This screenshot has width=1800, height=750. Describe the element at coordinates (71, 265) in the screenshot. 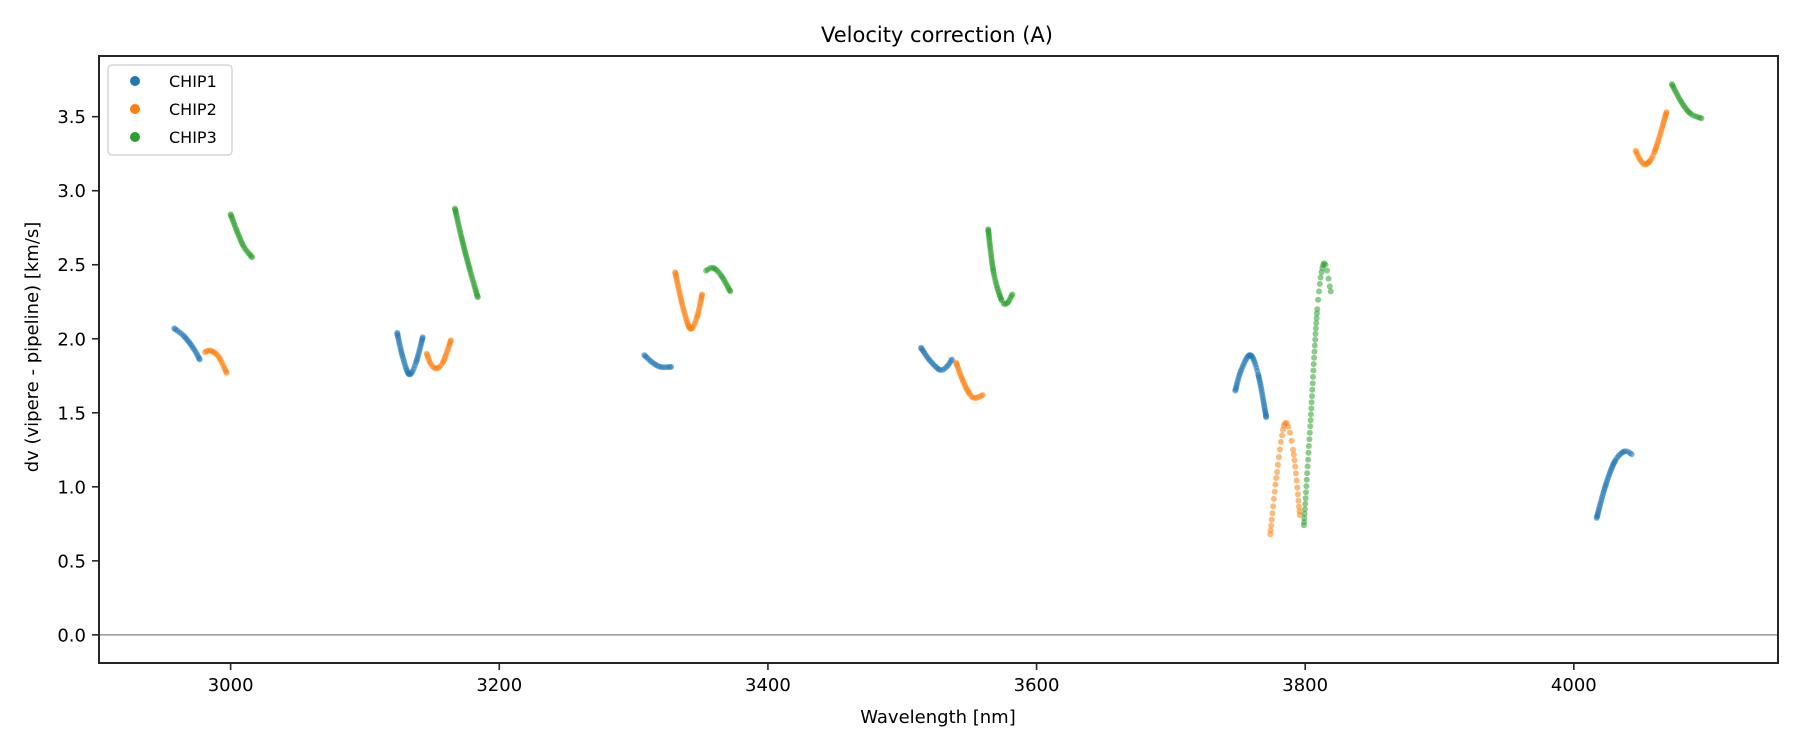

I see `y-tick-label: 2.5` at that location.